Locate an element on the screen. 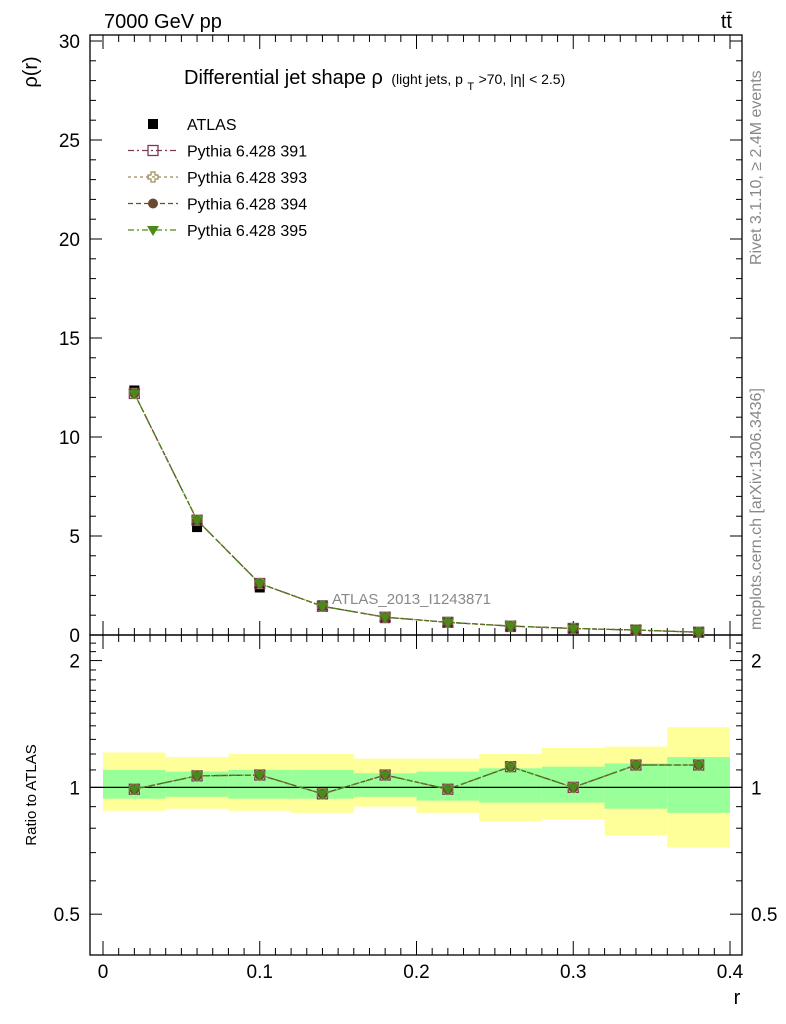 The height and width of the screenshot is (1024, 786). collision-label: 7000 GeV pp is located at coordinates (163, 22).